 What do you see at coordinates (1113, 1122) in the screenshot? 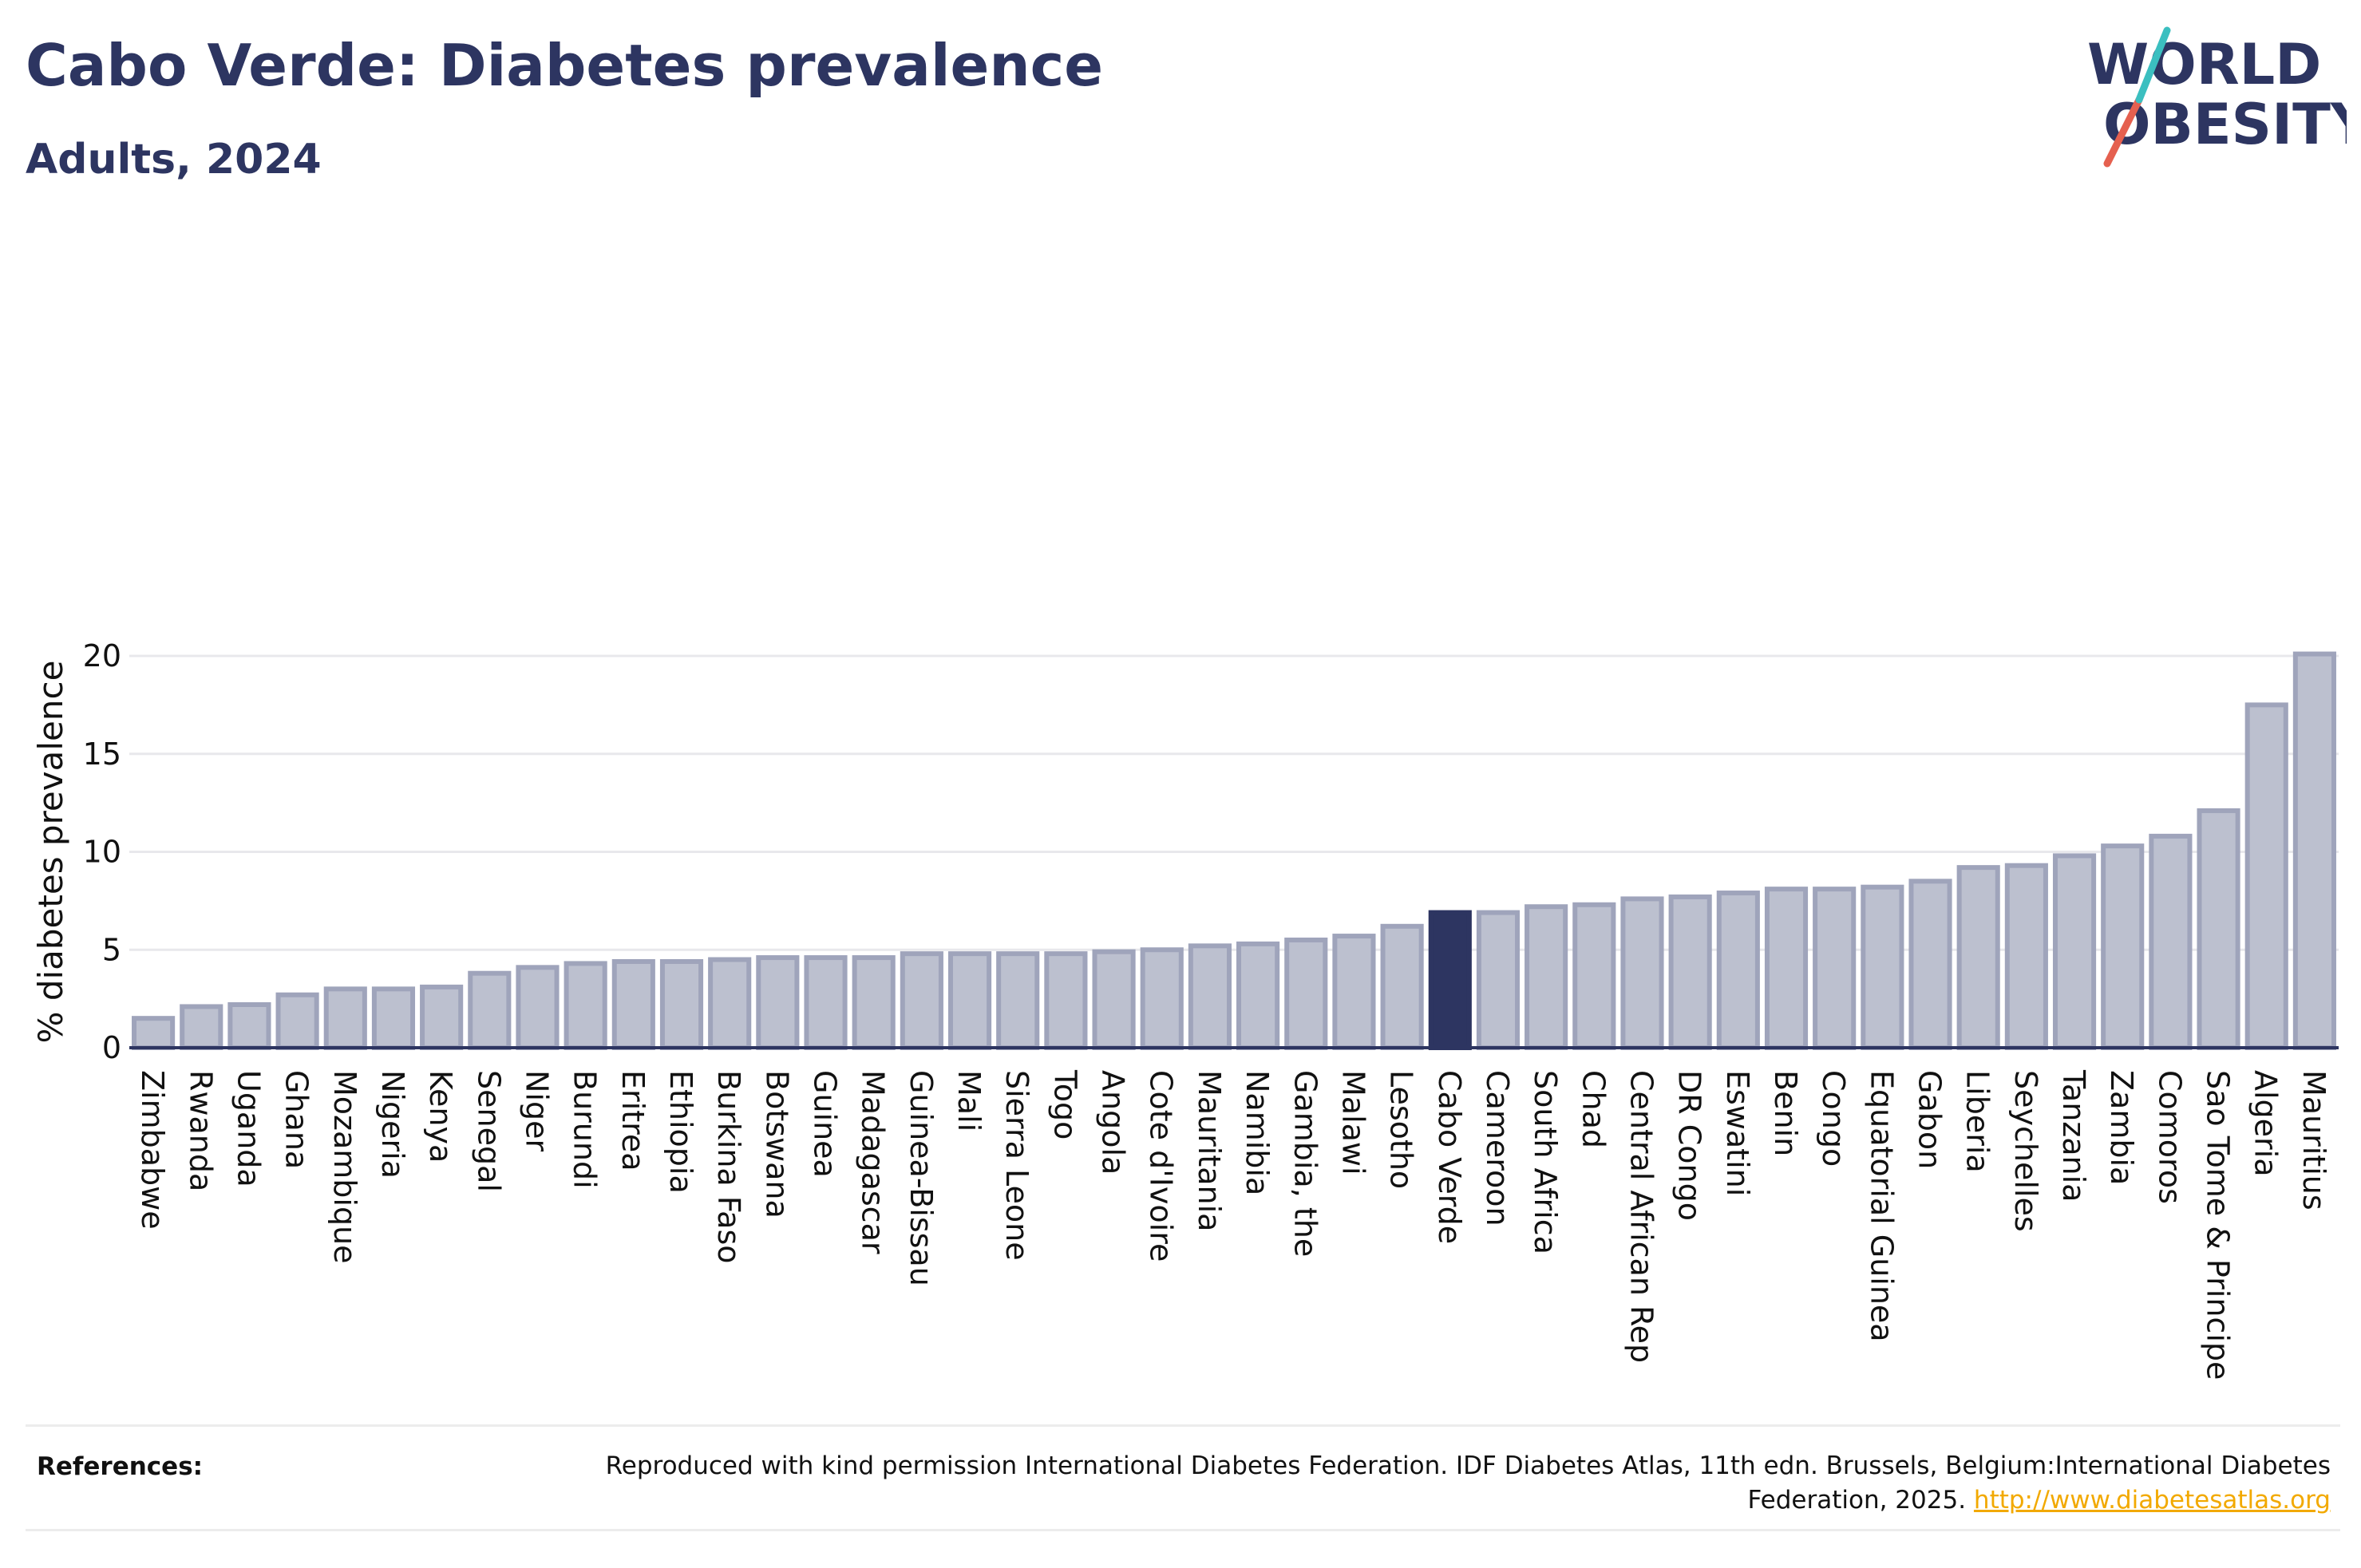
I see `x-tick-label: Angola` at bounding box center [1113, 1122].